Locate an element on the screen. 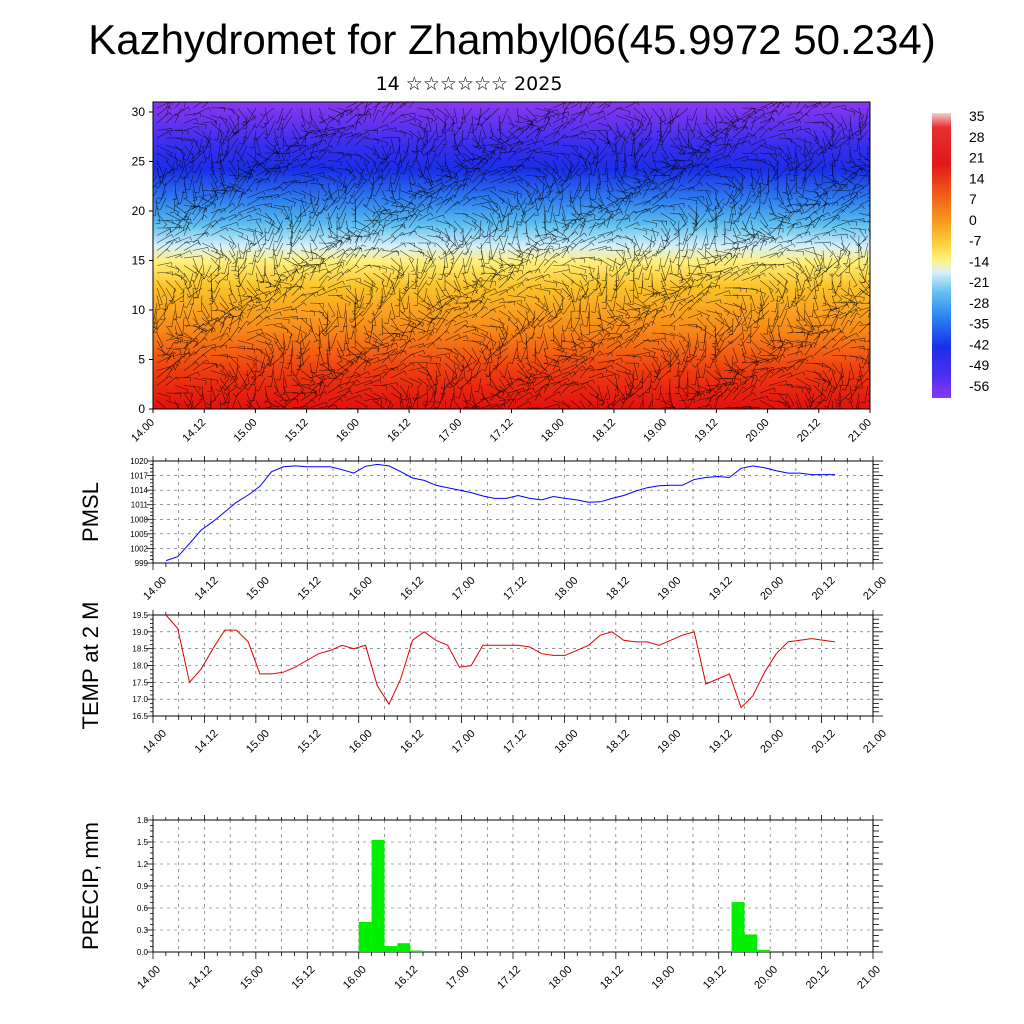 Image resolution: width=1024 pixels, height=1024 pixels. x-tick-label: 18.12 is located at coordinates (618, 589).